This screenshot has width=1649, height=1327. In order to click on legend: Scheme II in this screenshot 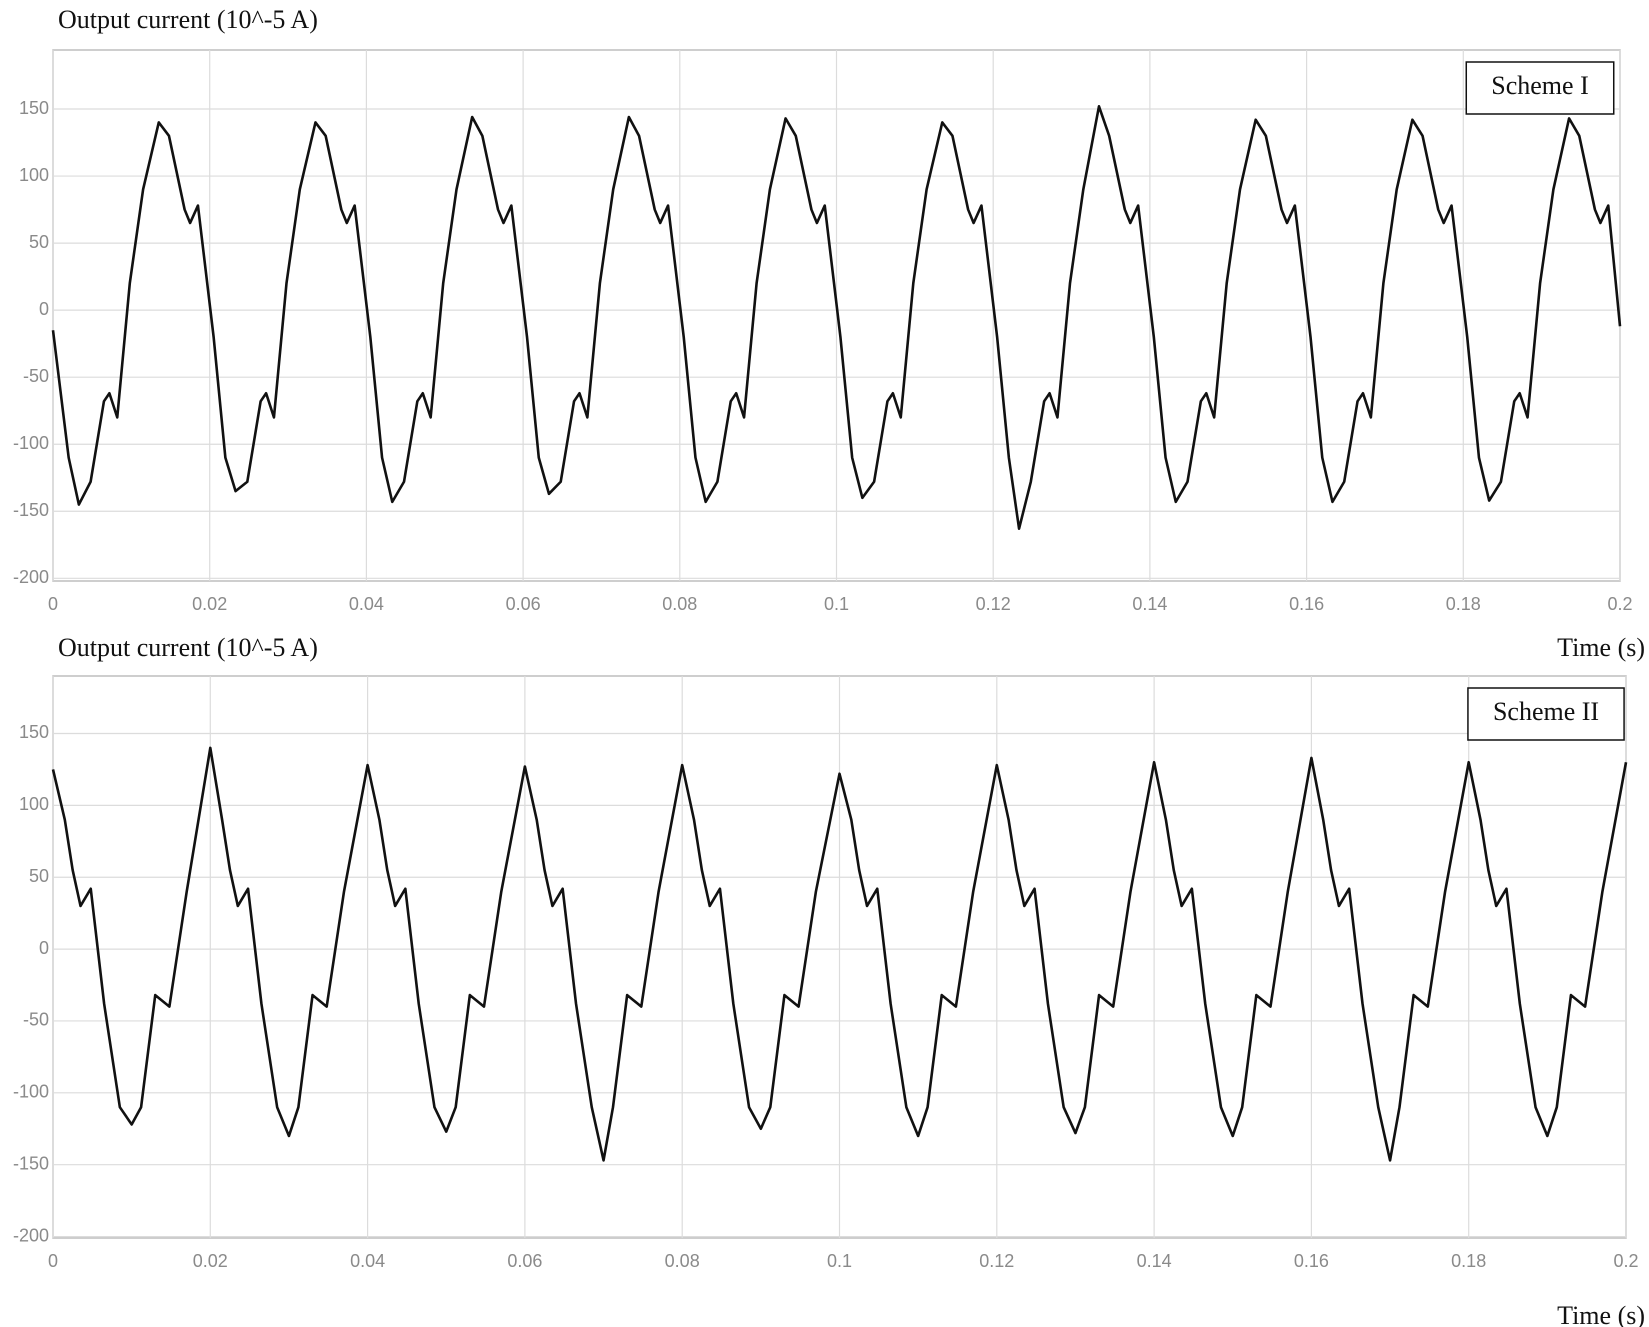, I will do `click(1546, 714)`.